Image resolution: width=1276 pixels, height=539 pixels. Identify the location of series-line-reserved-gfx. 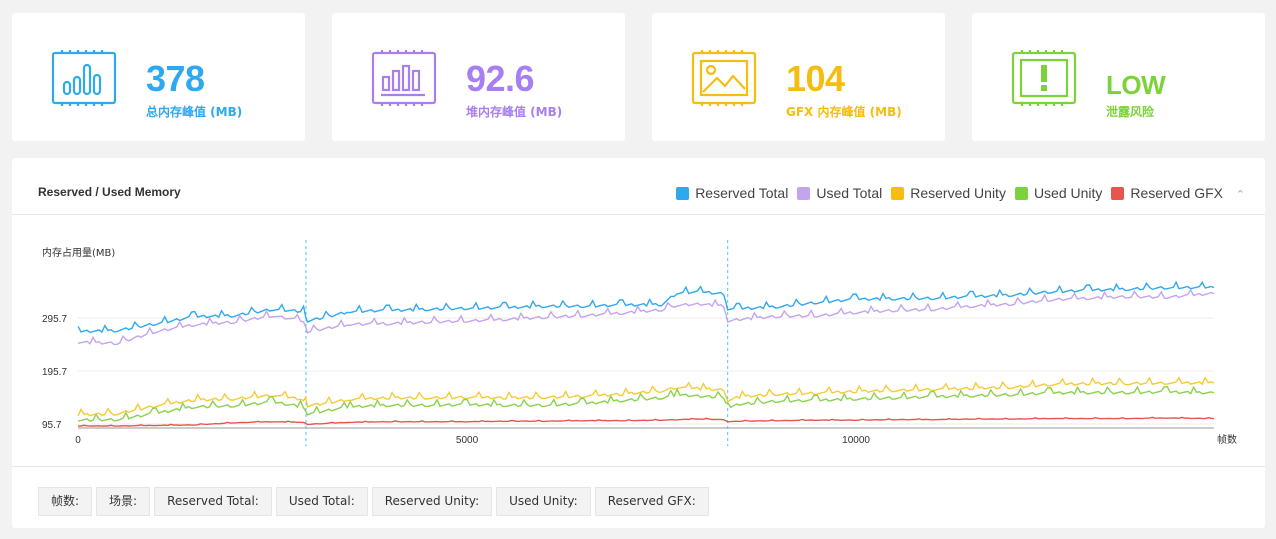
(646, 421).